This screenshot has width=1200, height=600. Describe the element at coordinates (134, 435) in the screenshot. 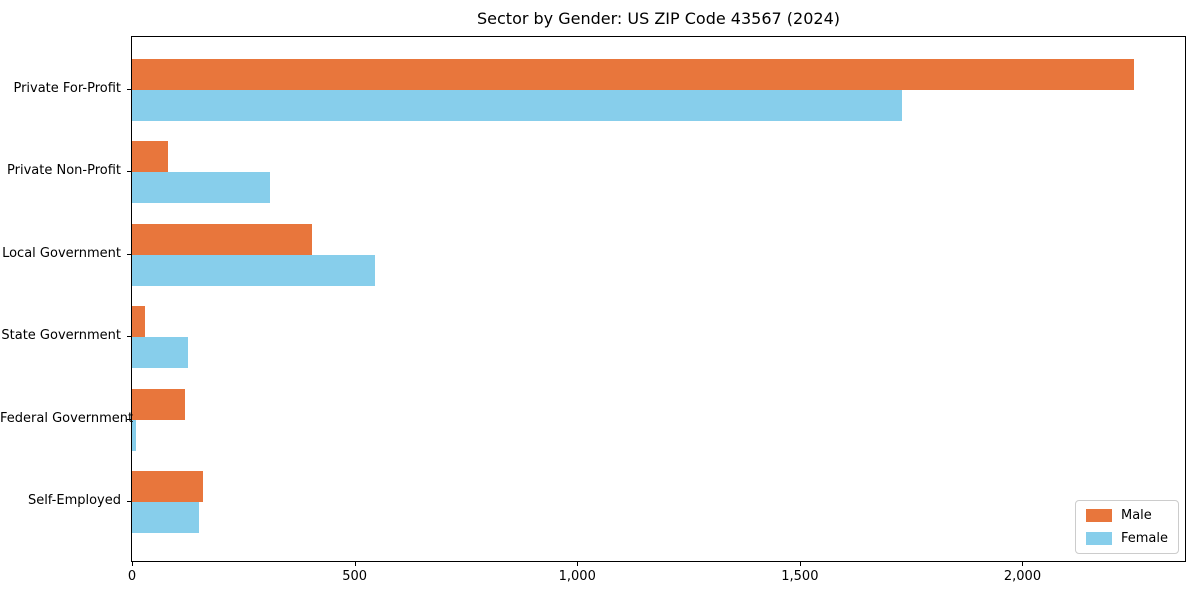

I see `bar-female-federal-government` at that location.